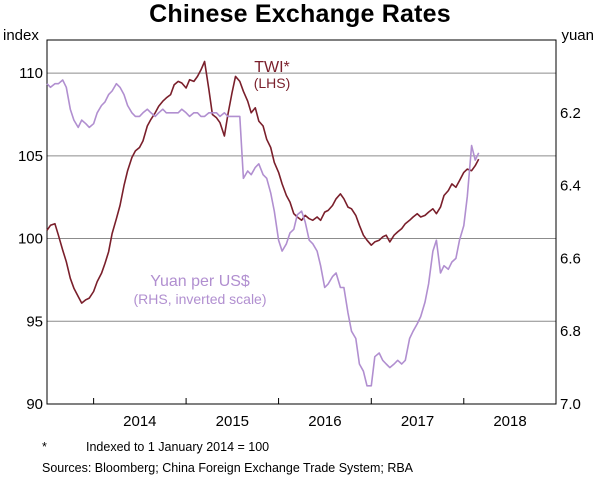 The image size is (600, 481). I want to click on x-tick-label: 2017, so click(417, 421).